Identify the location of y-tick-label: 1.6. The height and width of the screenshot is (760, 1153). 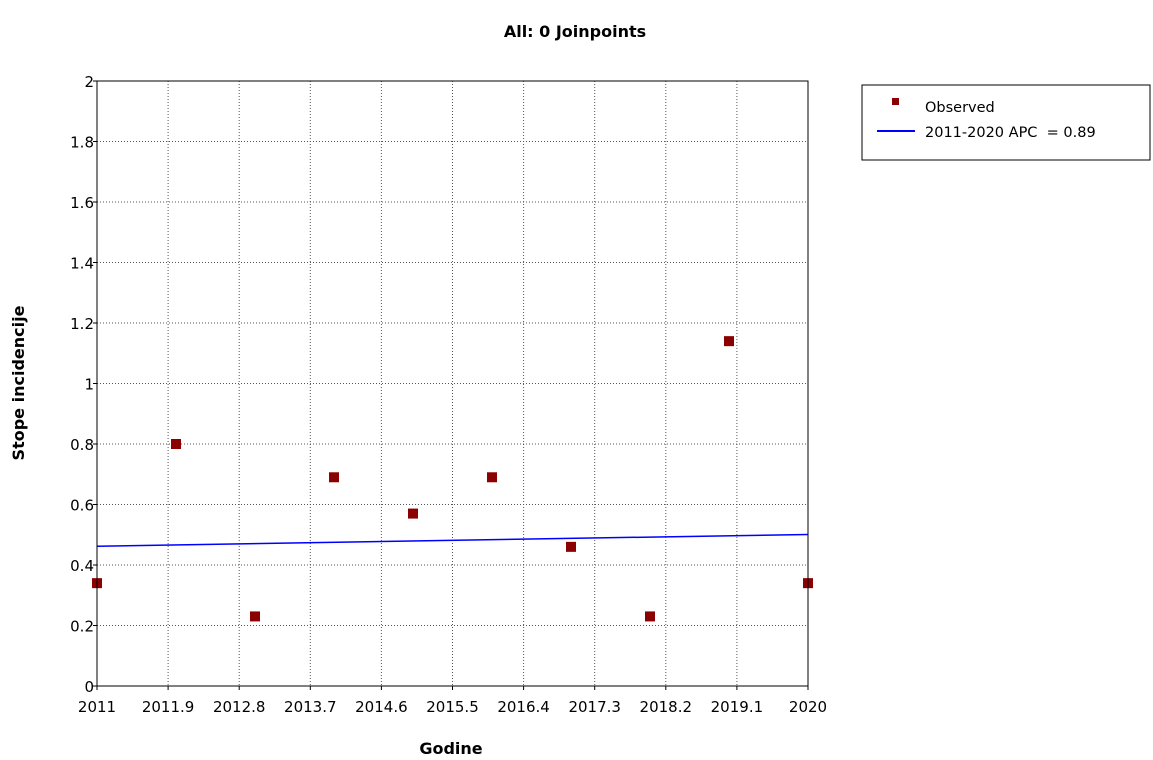
(82, 203).